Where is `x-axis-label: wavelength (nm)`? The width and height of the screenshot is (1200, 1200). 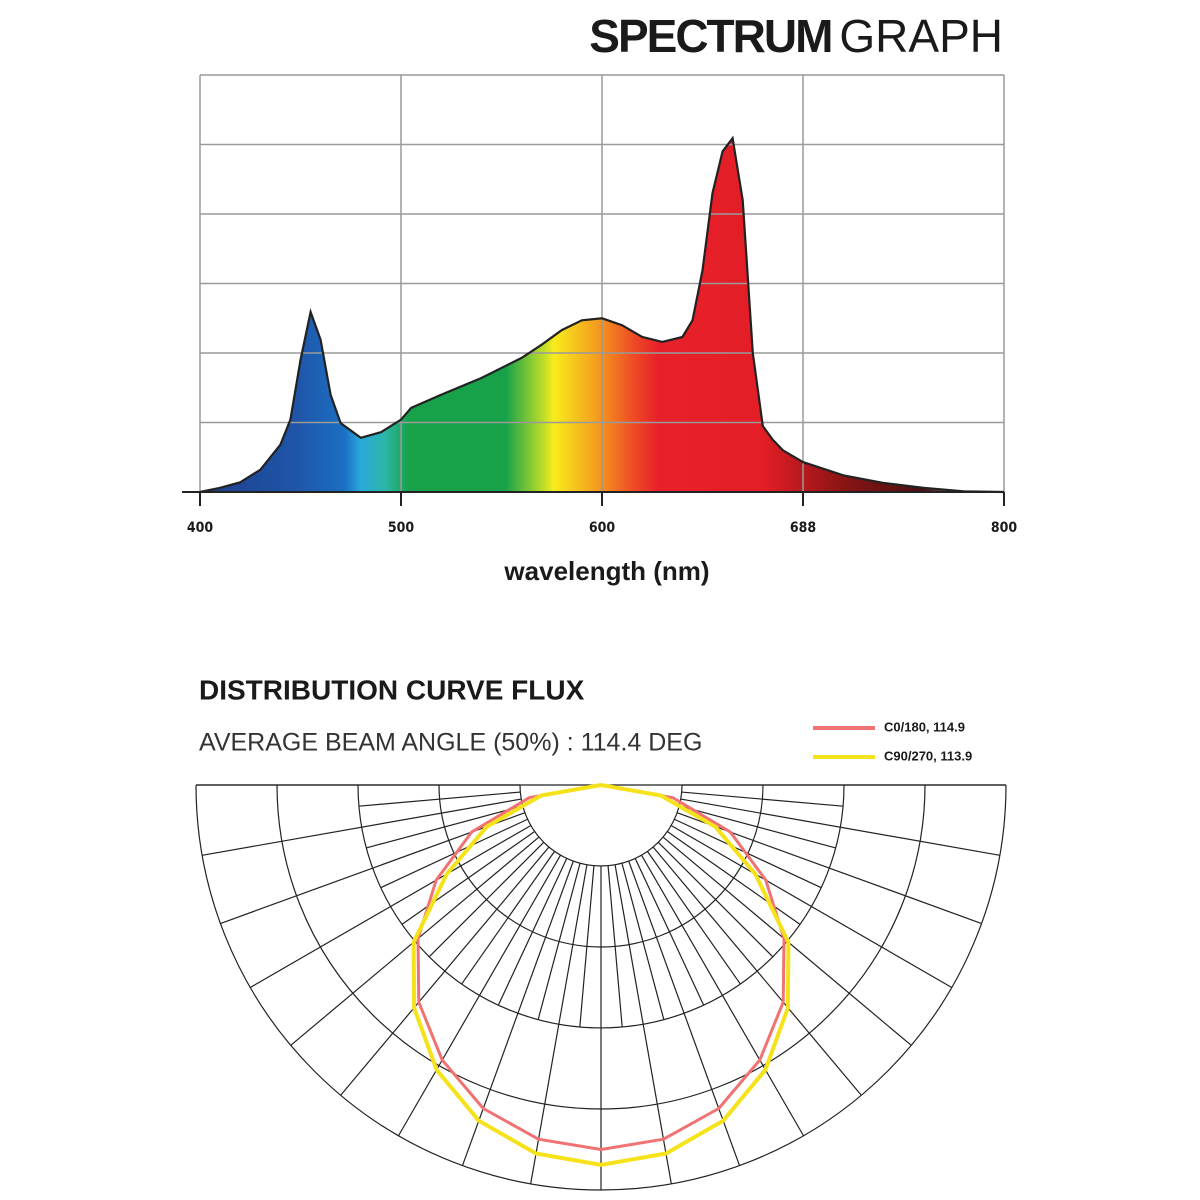
x-axis-label: wavelength (nm) is located at coordinates (606, 571).